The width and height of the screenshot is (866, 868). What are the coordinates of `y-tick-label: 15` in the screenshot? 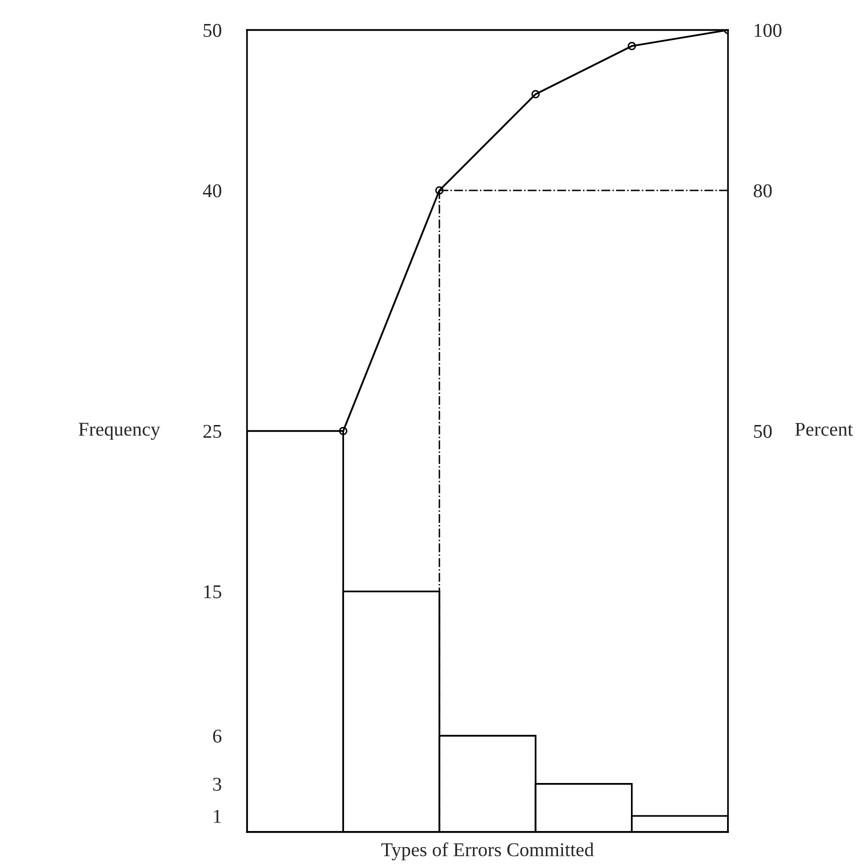 It's located at (213, 591).